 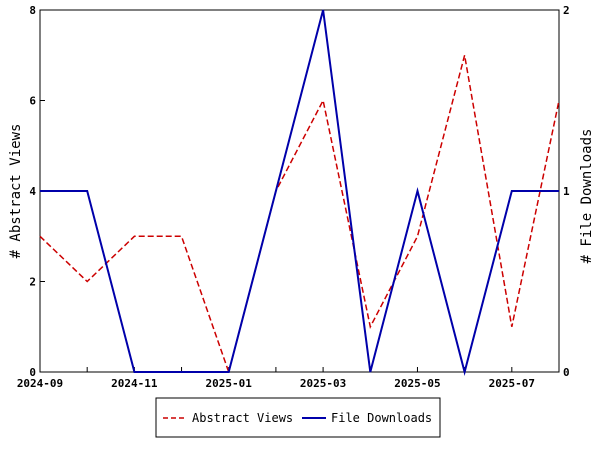 What do you see at coordinates (566, 10) in the screenshot?
I see `right-tick-label: 2` at bounding box center [566, 10].